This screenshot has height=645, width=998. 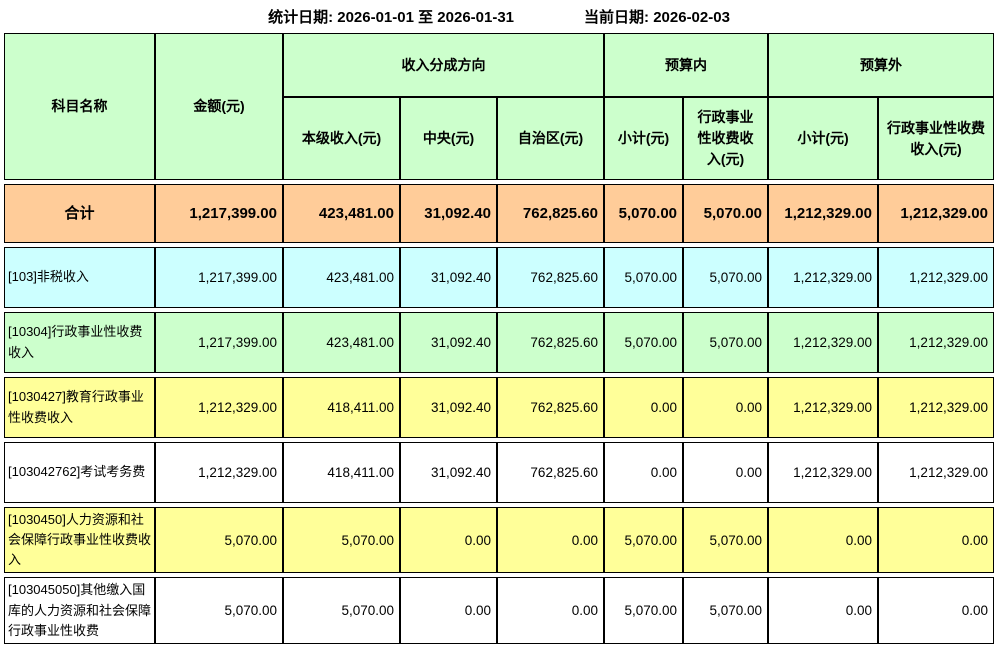 What do you see at coordinates (219, 106) in the screenshot?
I see `col-header-amount: 金额(元)` at bounding box center [219, 106].